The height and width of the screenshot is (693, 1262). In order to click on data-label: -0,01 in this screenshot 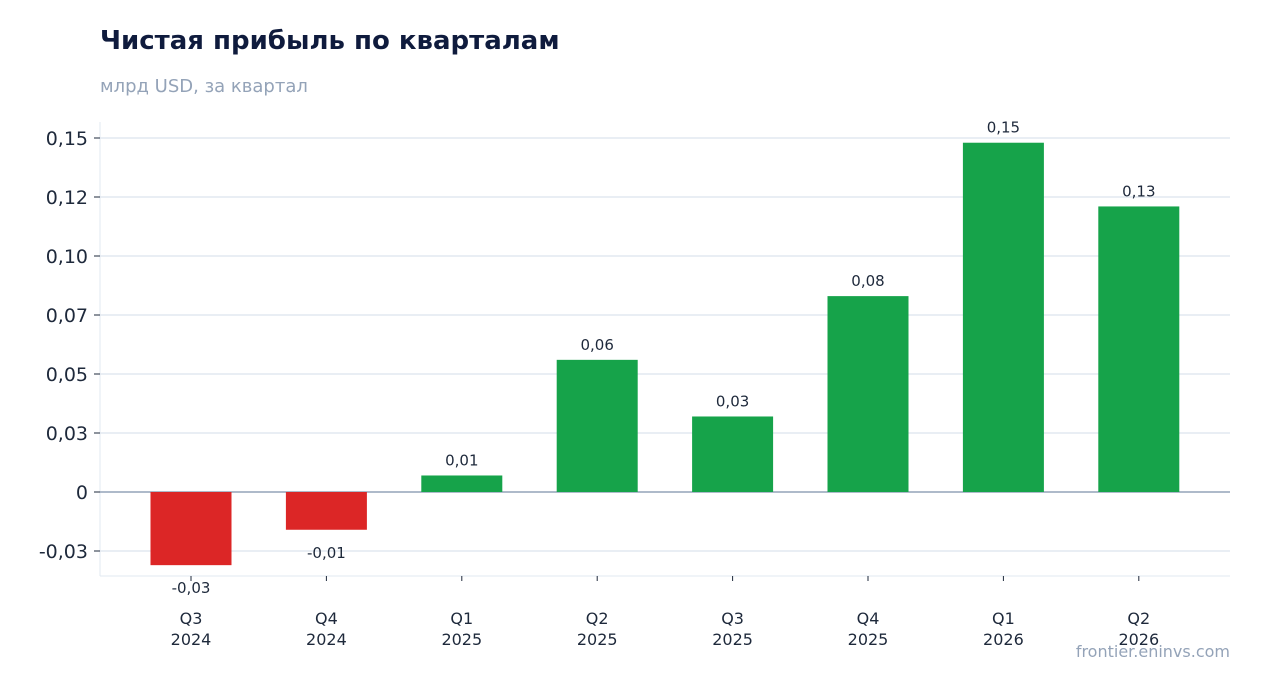, I will do `click(326, 553)`.